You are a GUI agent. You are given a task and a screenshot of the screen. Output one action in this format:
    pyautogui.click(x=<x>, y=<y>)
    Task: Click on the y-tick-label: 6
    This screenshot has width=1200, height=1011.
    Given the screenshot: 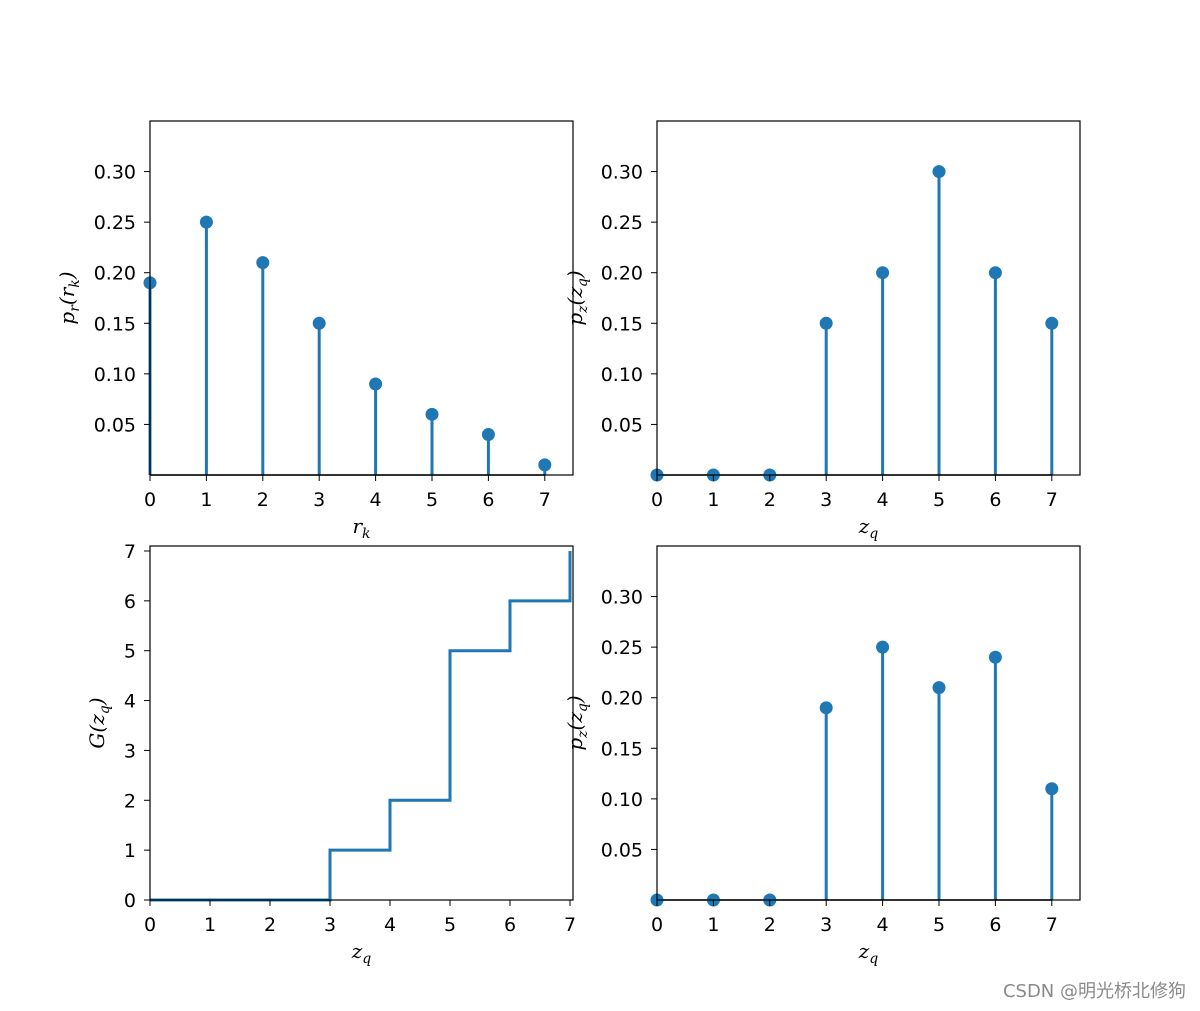 What is the action you would take?
    pyautogui.click(x=130, y=602)
    